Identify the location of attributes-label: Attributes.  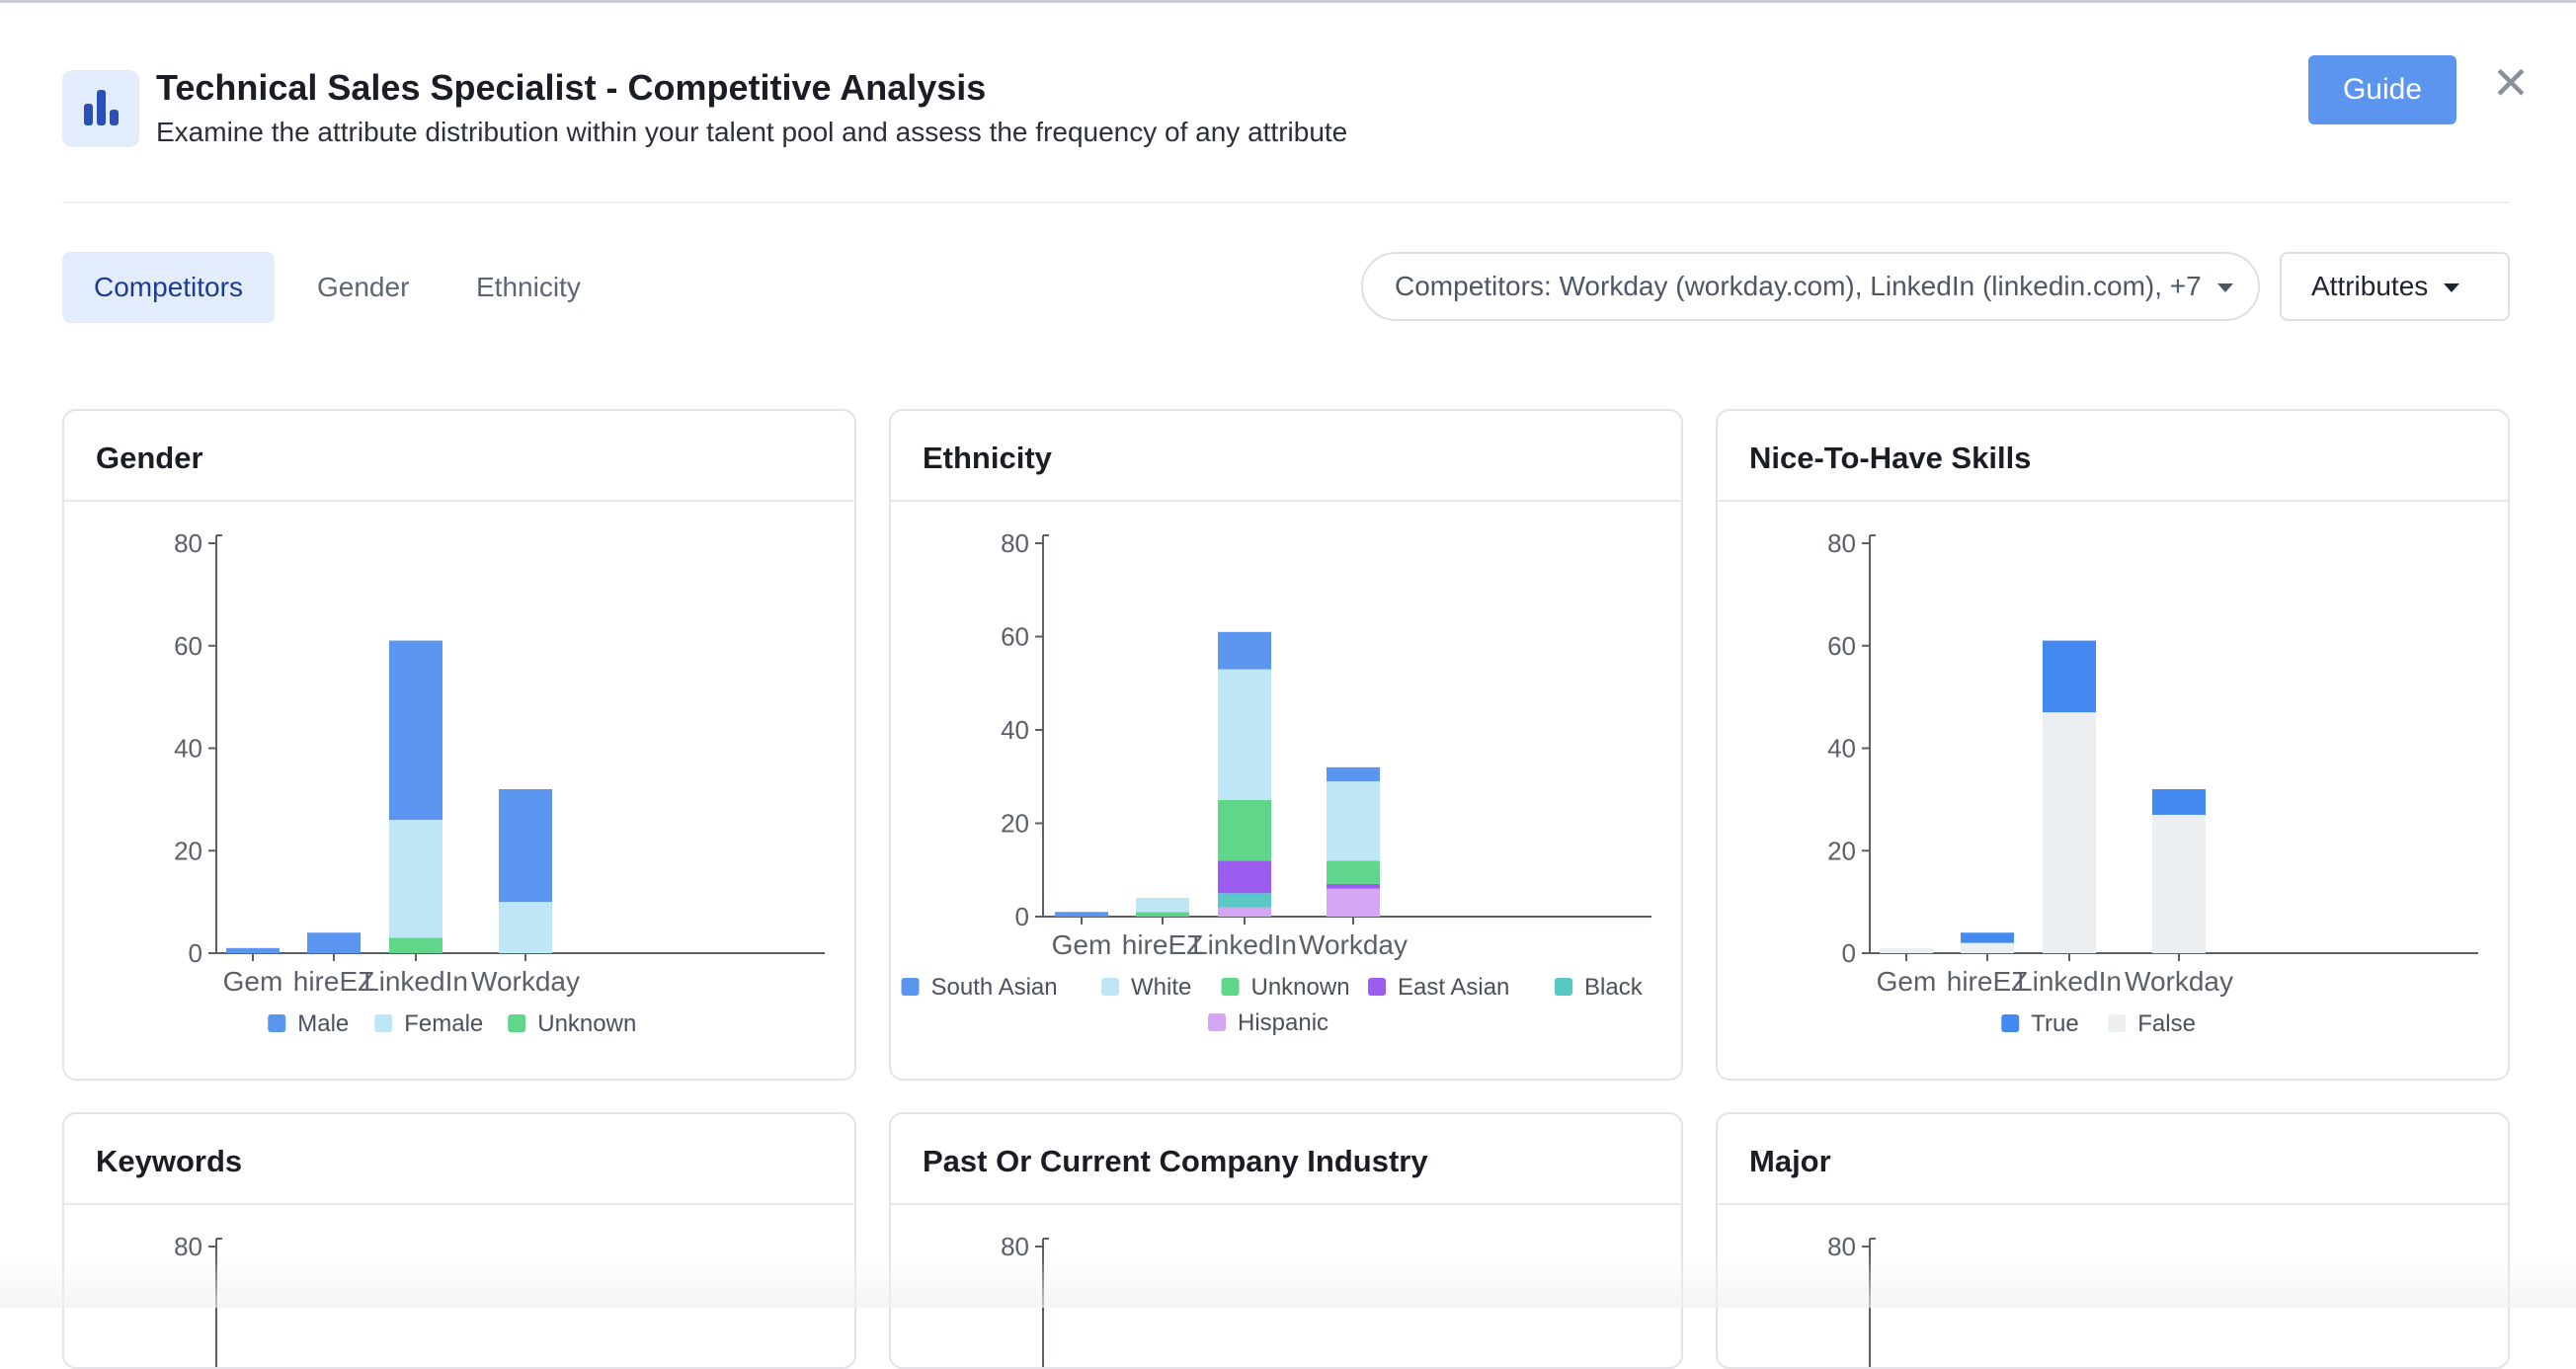
(2370, 286).